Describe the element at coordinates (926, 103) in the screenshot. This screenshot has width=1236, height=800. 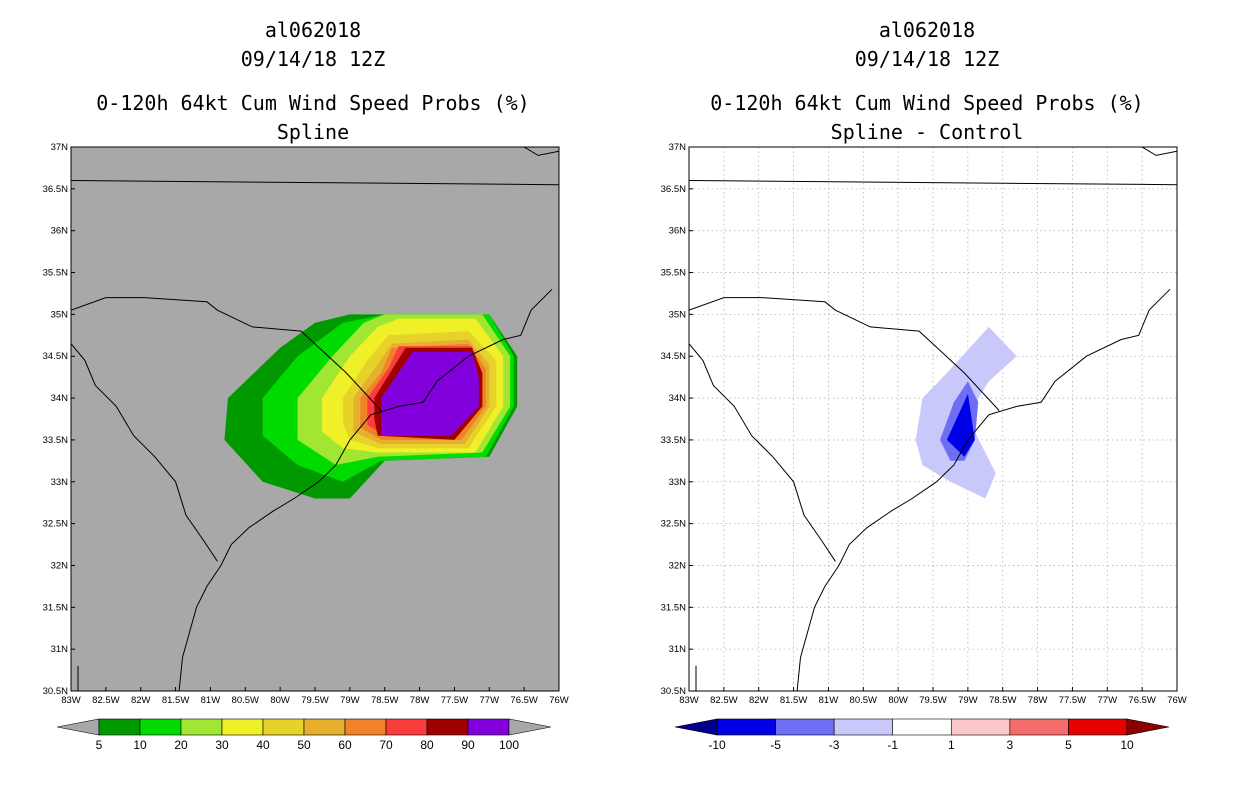
I see `right-title-product: 0-120h 64kt Cum Wind Speed Probs (%)` at that location.